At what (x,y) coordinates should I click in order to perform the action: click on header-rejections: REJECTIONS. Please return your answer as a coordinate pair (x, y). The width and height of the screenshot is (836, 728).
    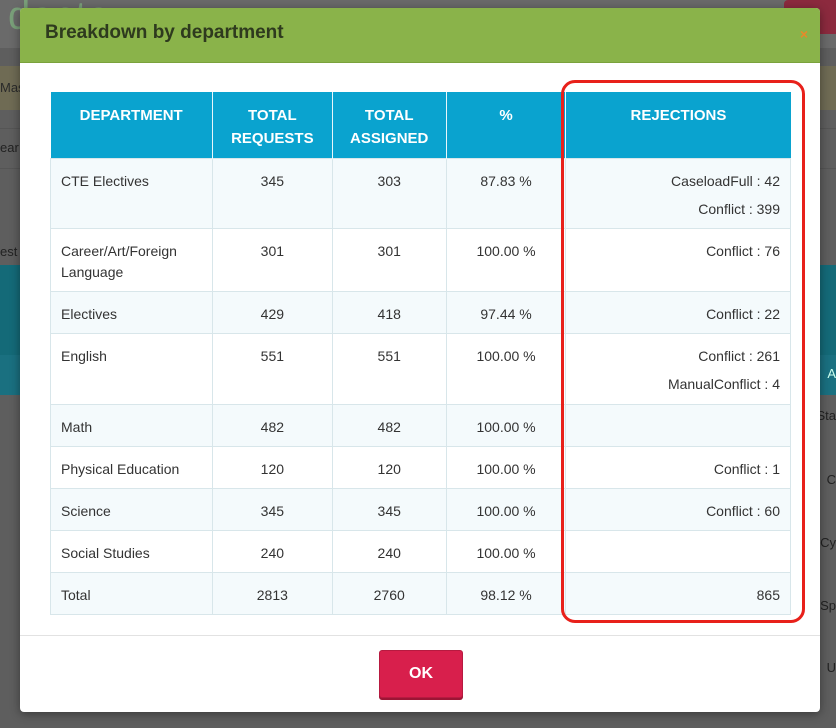
    Looking at the image, I should click on (678, 125).